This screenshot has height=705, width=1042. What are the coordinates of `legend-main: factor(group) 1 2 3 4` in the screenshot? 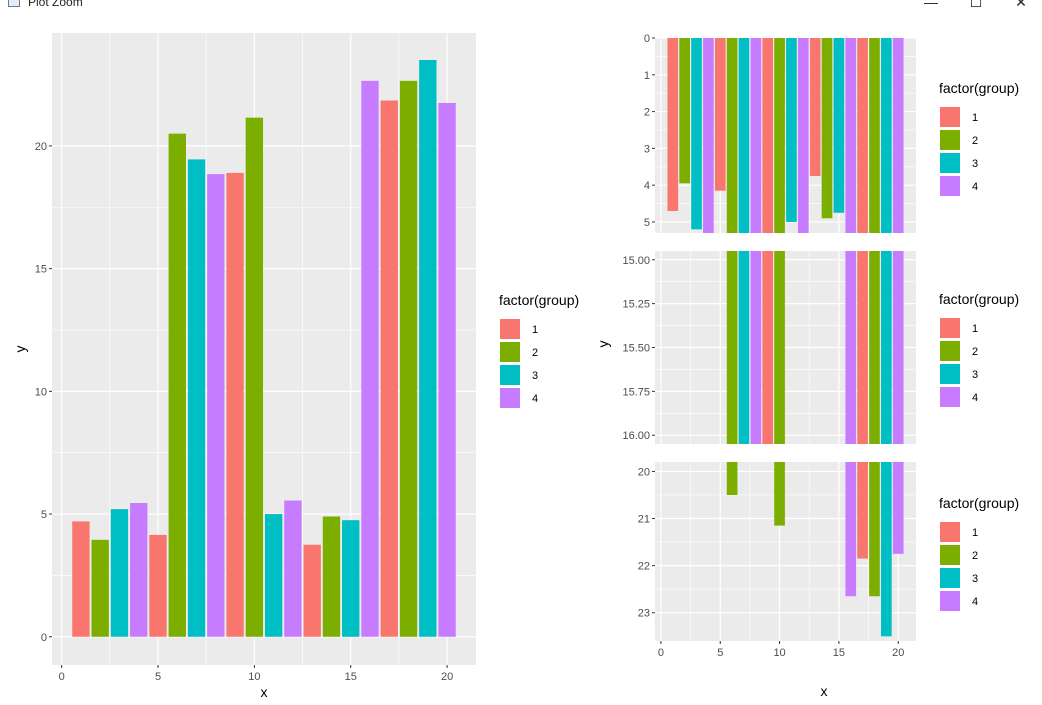 It's located at (539, 350).